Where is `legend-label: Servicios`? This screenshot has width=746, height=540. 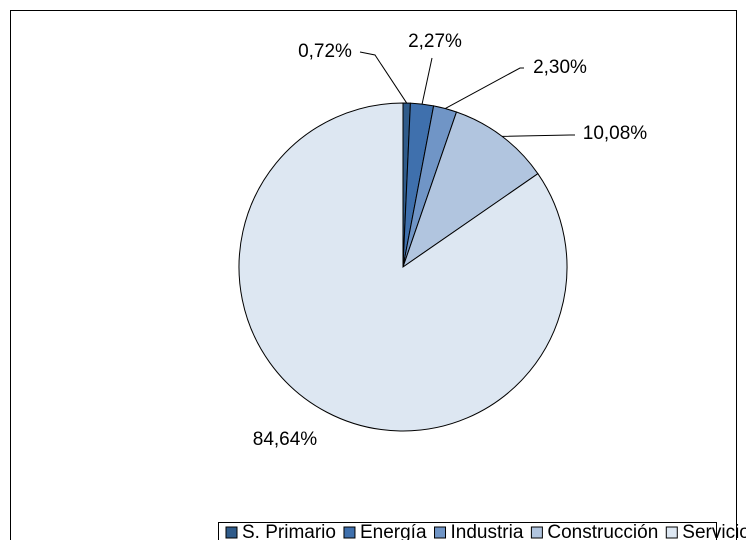 legend-label: Servicios is located at coordinates (714, 531).